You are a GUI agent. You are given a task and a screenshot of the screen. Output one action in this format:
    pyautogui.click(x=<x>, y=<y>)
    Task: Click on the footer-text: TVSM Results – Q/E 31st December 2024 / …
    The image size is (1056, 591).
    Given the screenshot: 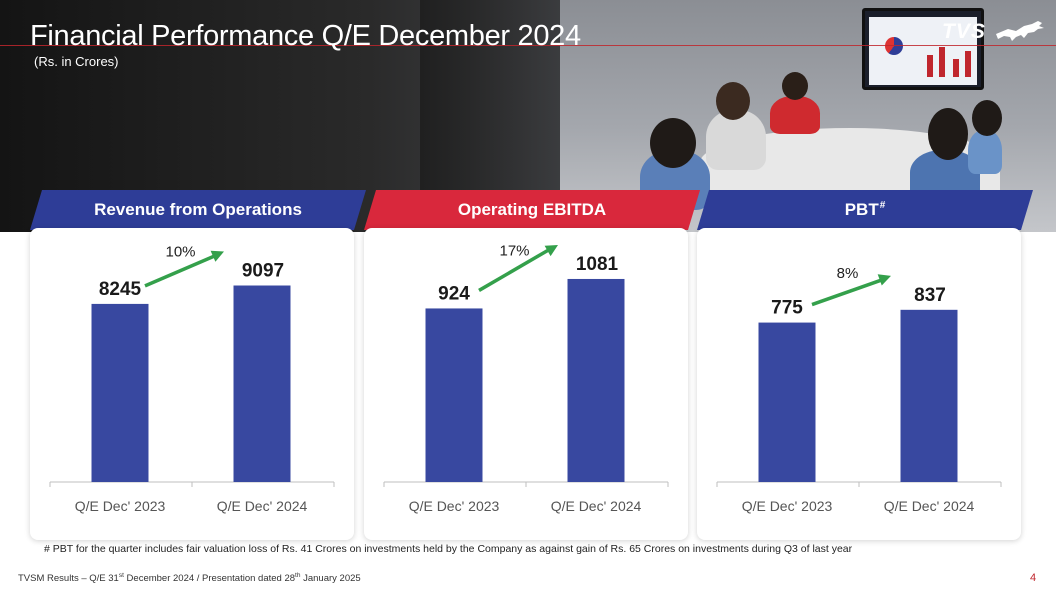 What is the action you would take?
    pyautogui.click(x=189, y=578)
    